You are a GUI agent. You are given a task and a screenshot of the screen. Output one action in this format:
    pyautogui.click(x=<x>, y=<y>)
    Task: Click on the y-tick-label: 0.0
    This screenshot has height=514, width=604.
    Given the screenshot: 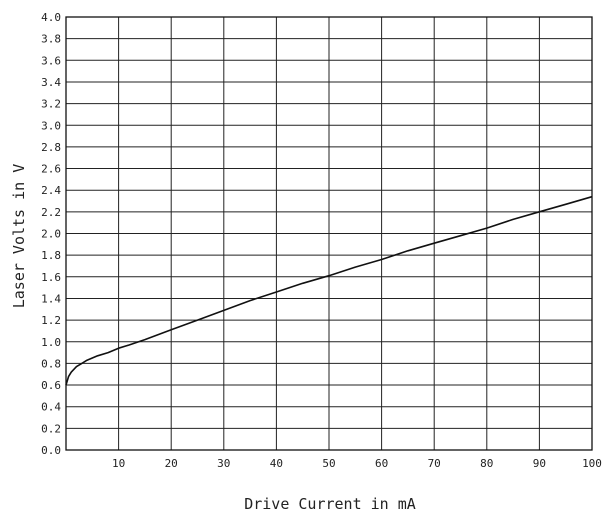 What is the action you would take?
    pyautogui.click(x=51, y=450)
    